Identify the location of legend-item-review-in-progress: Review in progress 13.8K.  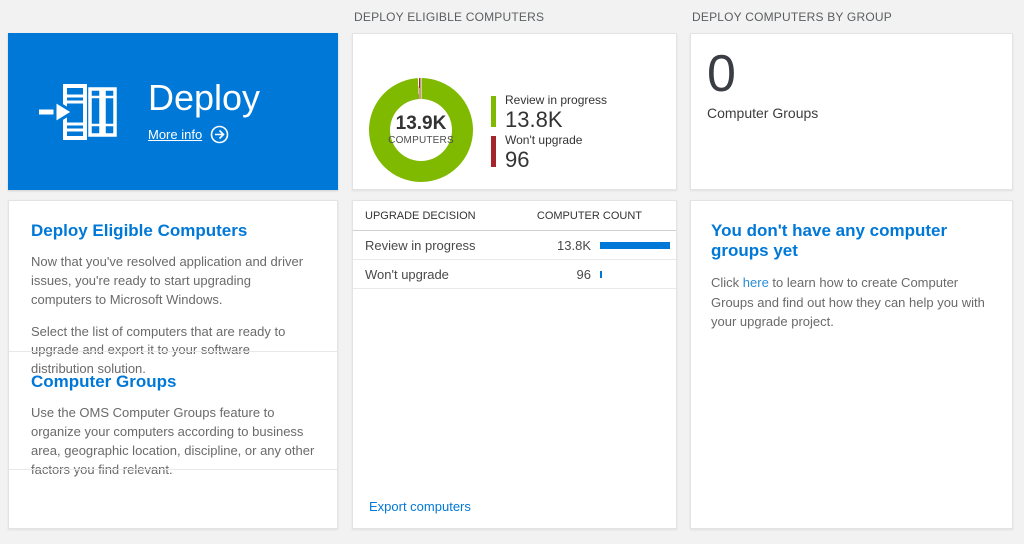
(549, 112).